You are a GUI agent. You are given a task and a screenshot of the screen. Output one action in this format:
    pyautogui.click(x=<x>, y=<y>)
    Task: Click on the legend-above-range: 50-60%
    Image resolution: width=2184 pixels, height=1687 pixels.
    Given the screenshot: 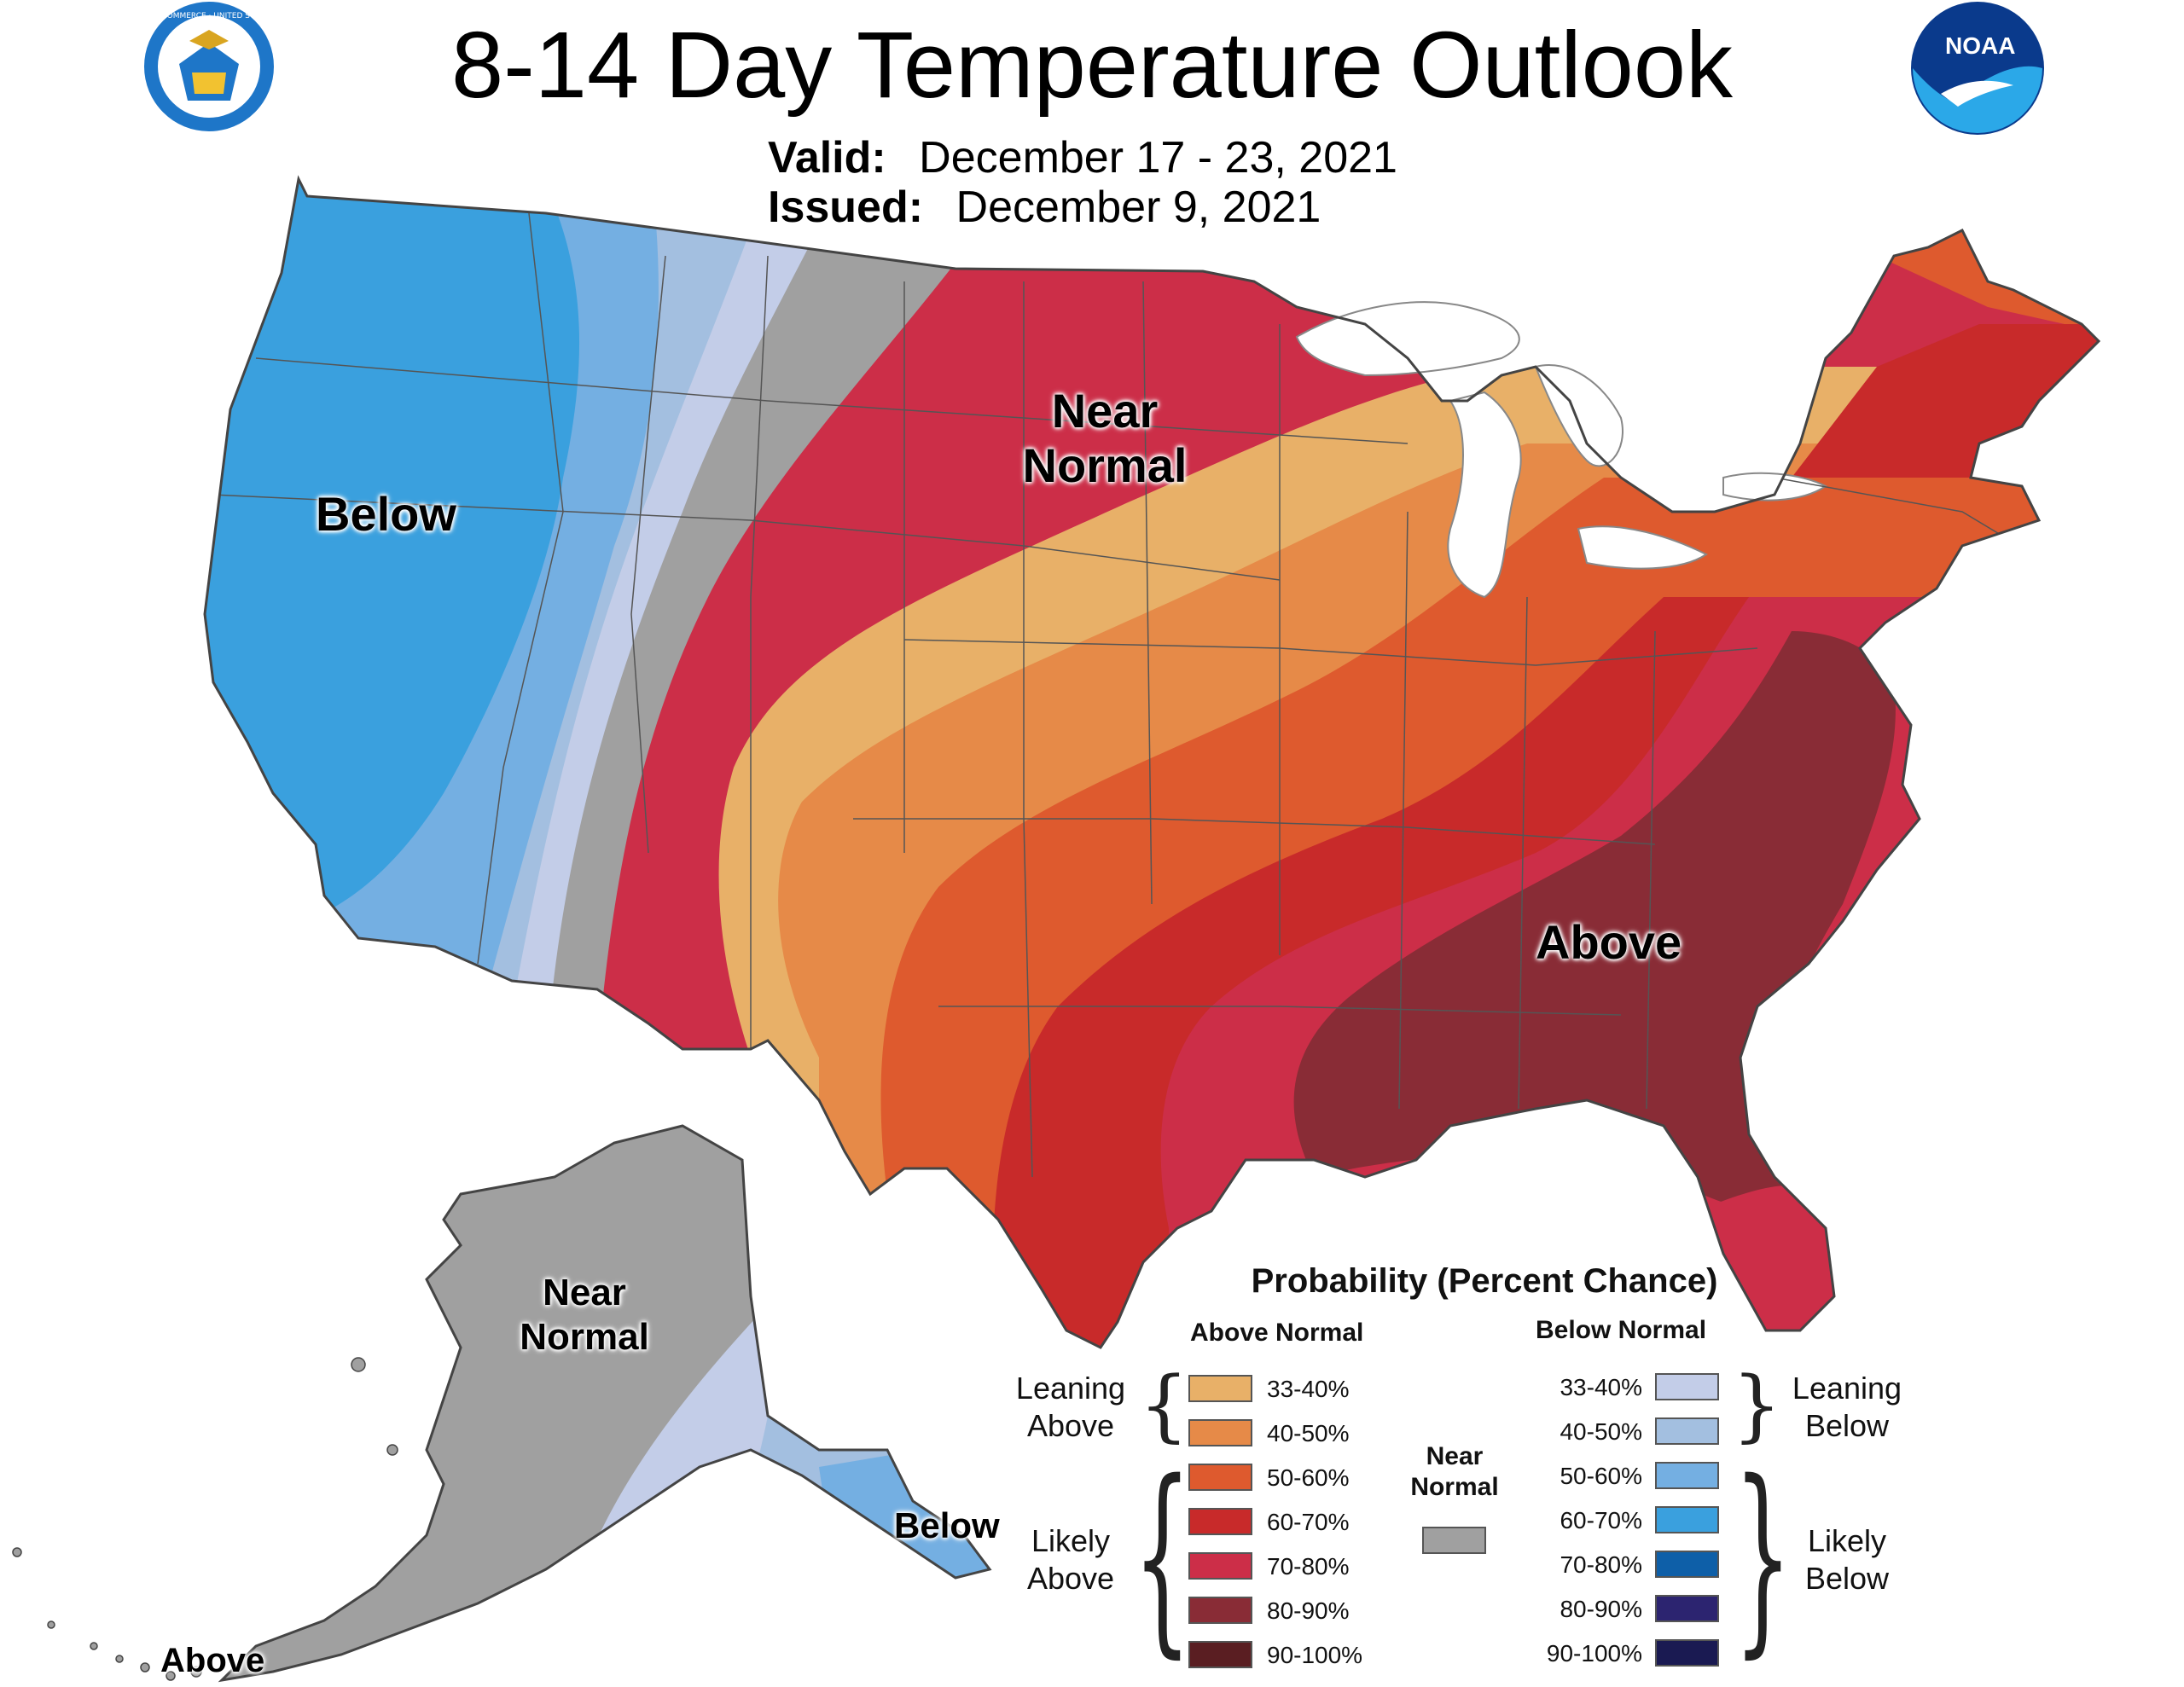 What is the action you would take?
    pyautogui.click(x=1309, y=1477)
    